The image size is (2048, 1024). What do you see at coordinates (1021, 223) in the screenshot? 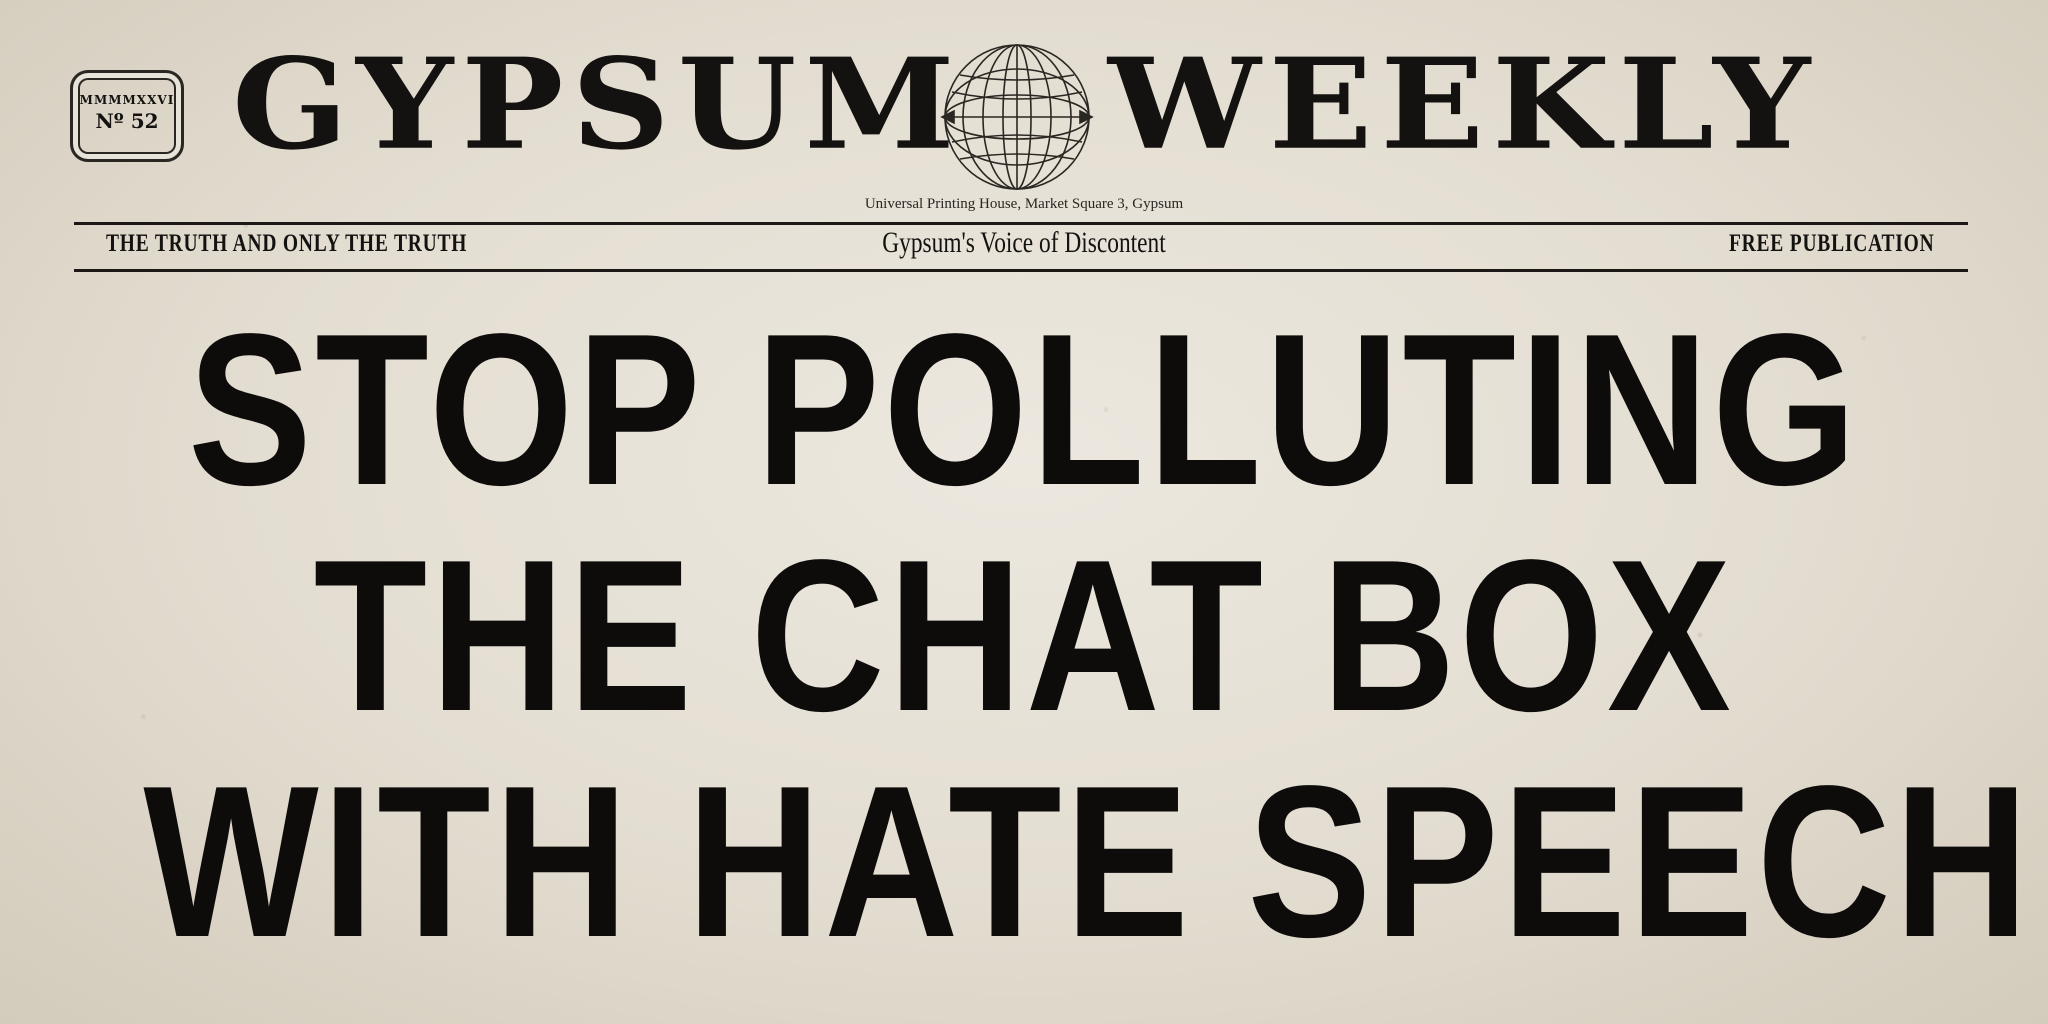
I see `tagline-top-rule` at bounding box center [1021, 223].